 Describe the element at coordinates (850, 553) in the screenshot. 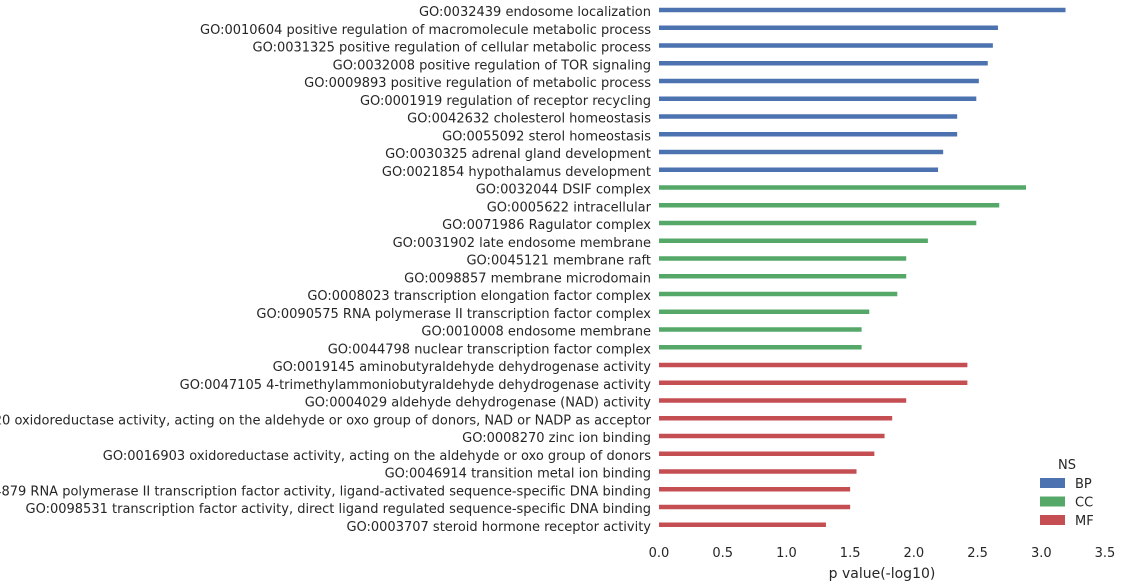

I see `x-tick-label: 1.5` at that location.